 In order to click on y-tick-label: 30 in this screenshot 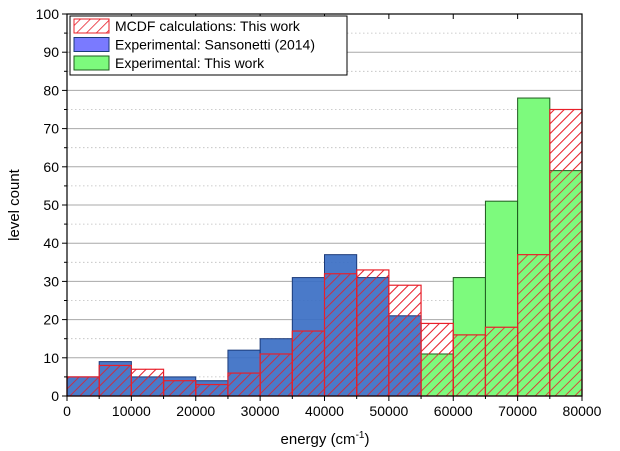, I will do `click(51, 281)`.